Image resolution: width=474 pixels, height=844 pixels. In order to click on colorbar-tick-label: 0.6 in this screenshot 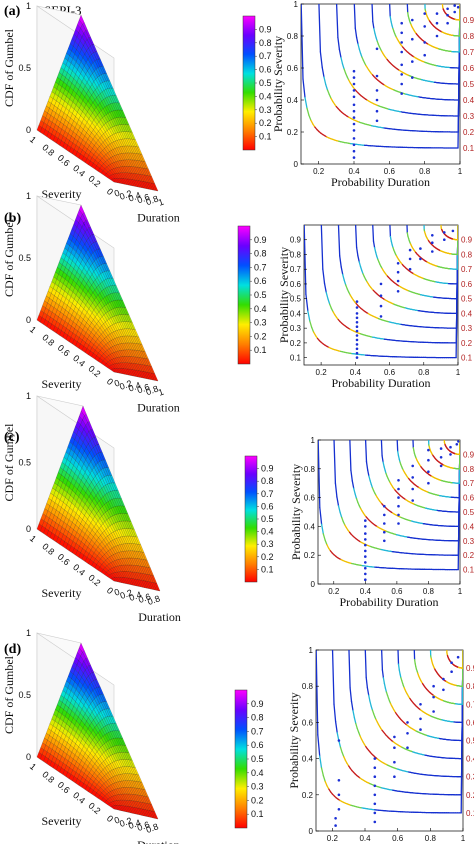, I will do `click(257, 745)`.